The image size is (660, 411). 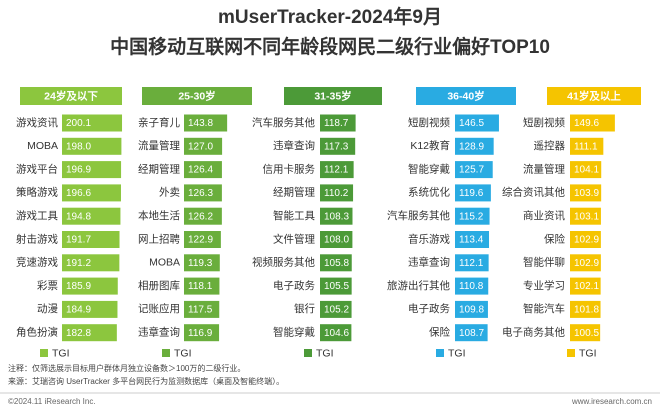 What do you see at coordinates (78, 193) in the screenshot?
I see `value-label: 196.6` at bounding box center [78, 193].